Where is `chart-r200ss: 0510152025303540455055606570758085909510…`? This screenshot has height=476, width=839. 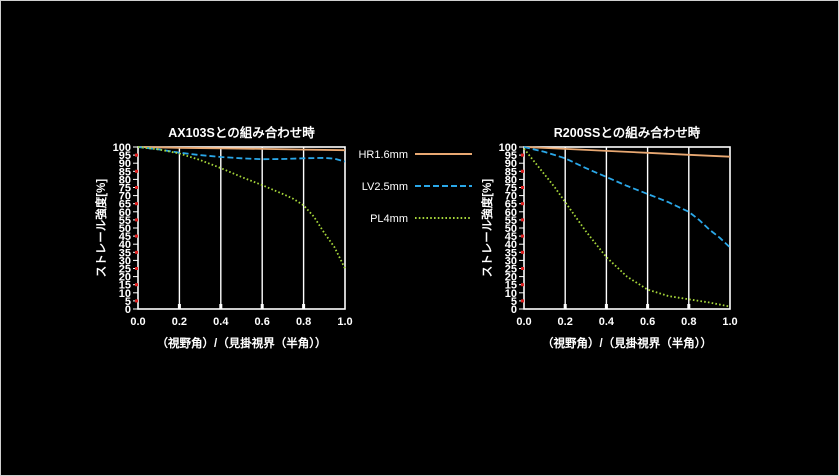 chart-r200ss: 0510152025303540455055606570758085909510… is located at coordinates (609, 237).